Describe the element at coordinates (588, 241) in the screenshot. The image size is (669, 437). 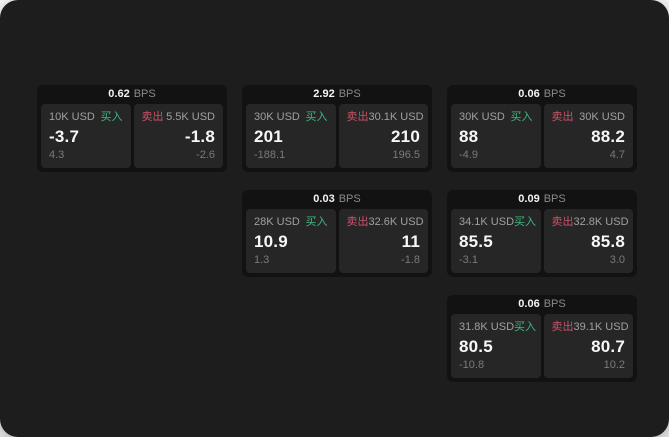
I see `sell-quote-button: 卖出 32.8K USD 85.8 3.0` at that location.